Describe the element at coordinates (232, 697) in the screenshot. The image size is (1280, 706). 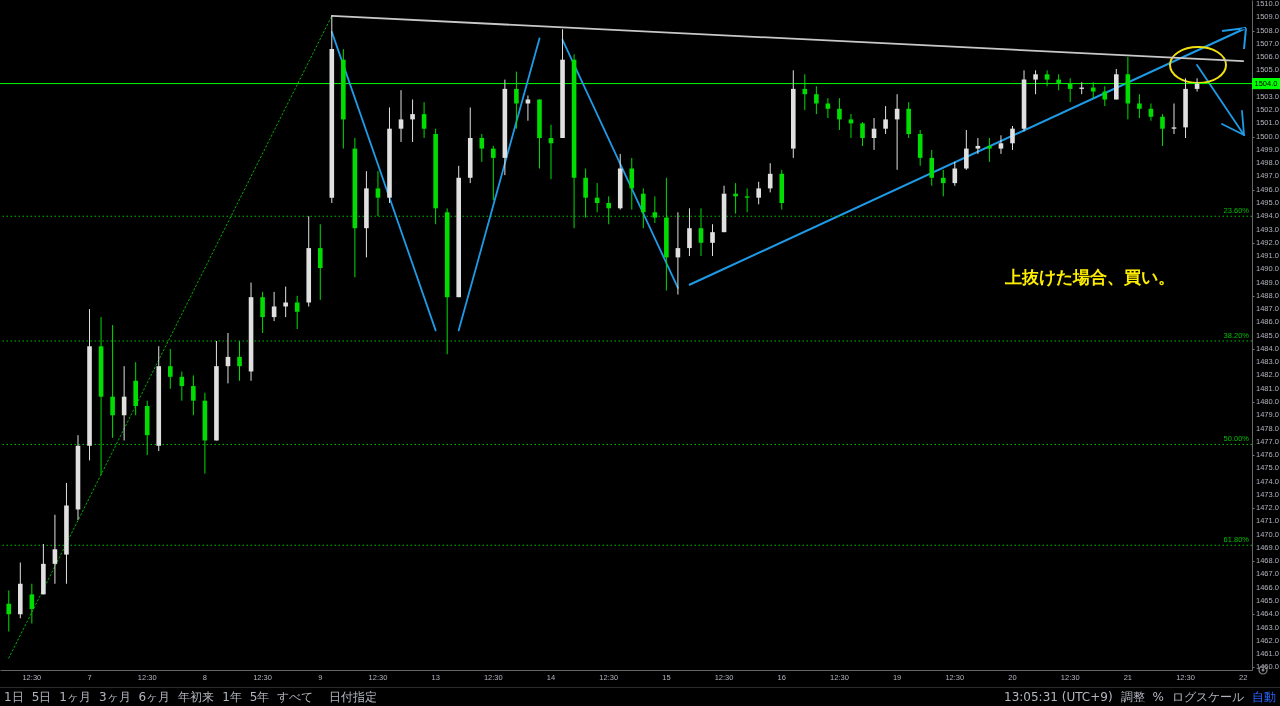
I see `text: 1年` at that location.